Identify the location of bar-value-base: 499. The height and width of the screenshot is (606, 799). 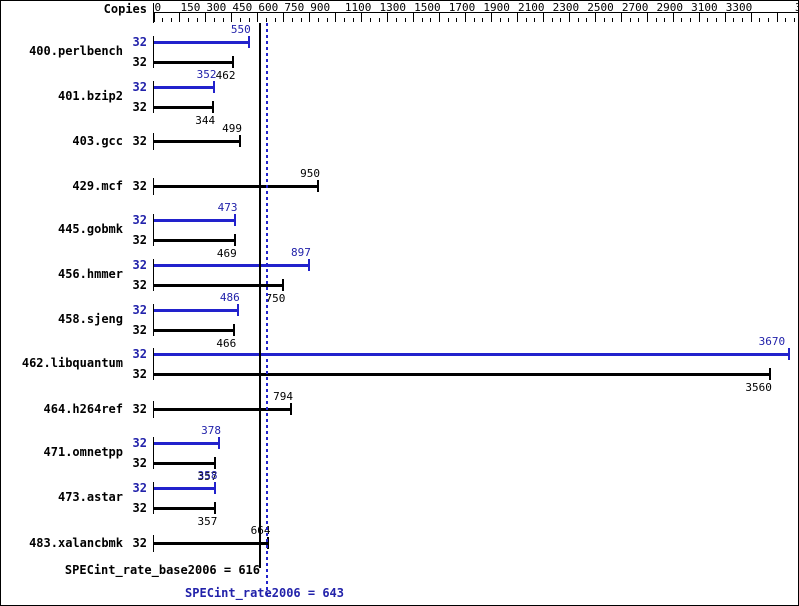
(232, 129).